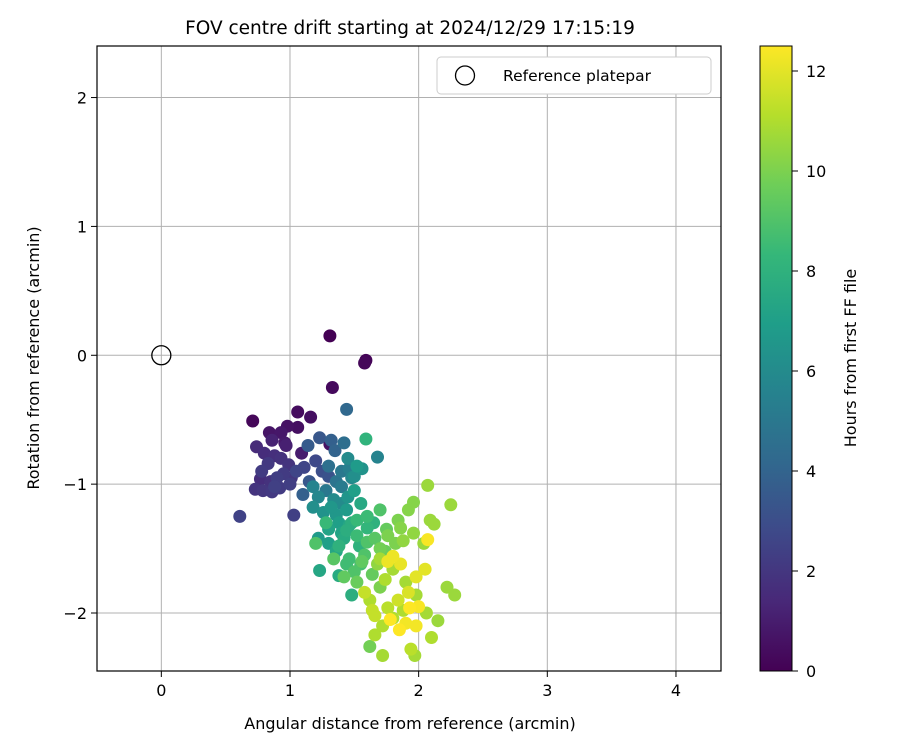 The height and width of the screenshot is (750, 900). Describe the element at coordinates (75, 484) in the screenshot. I see `y-tick-label: −1` at that location.